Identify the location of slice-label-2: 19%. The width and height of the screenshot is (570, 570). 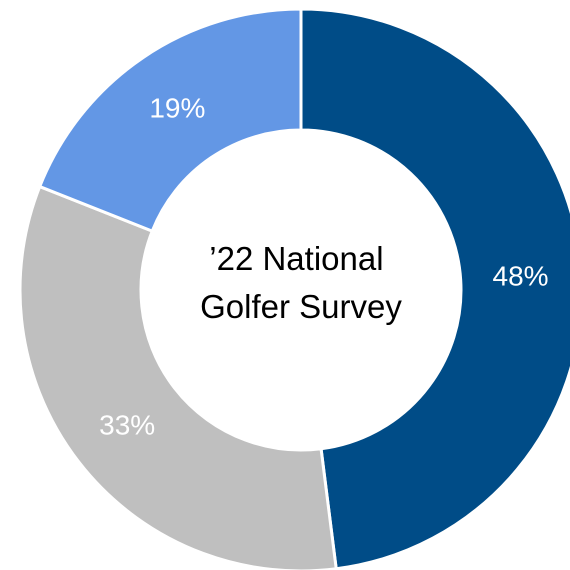
(177, 108).